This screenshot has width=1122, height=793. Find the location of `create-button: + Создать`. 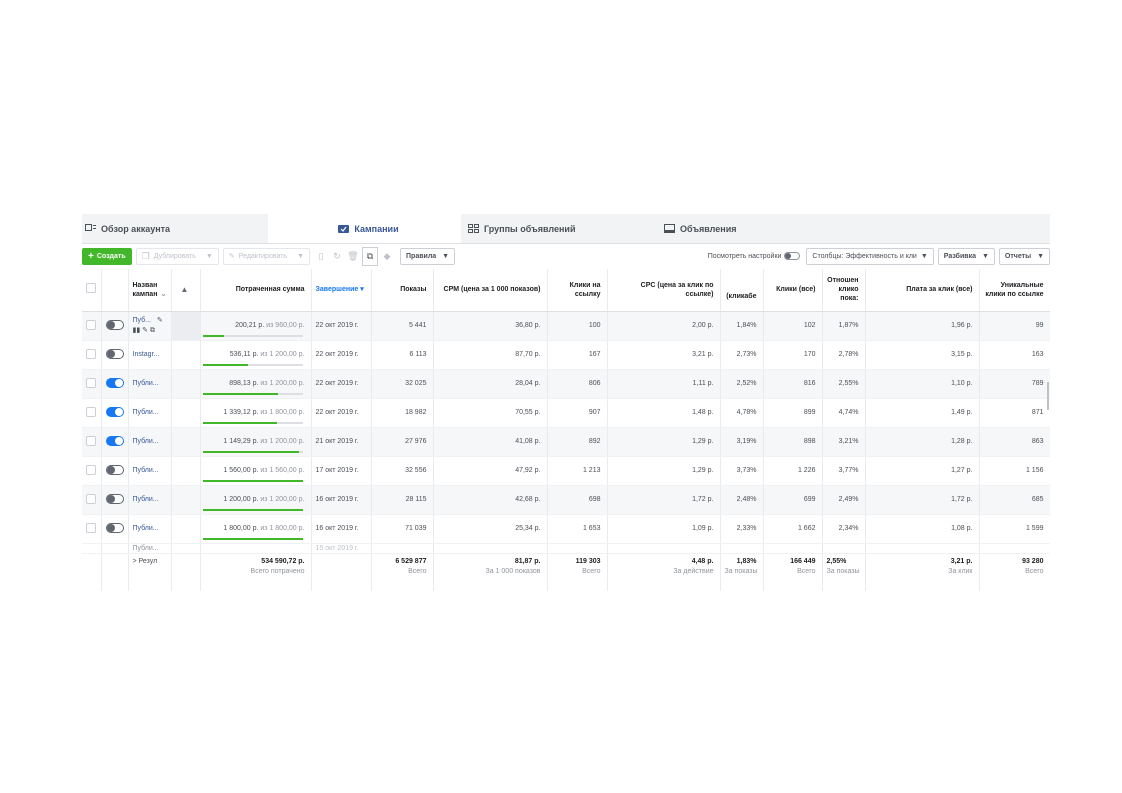

create-button: + Создать is located at coordinates (107, 256).